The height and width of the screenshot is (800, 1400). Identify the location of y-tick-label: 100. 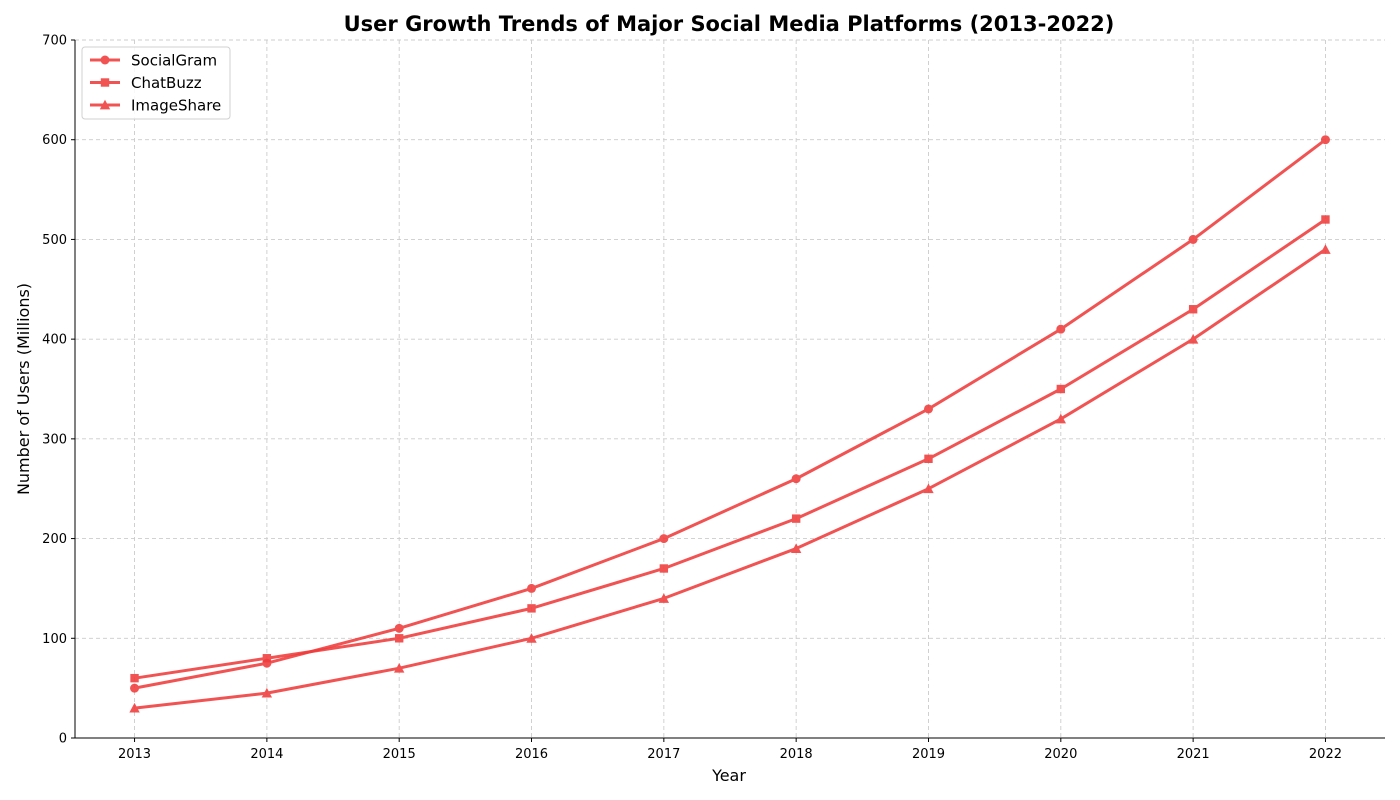
(54, 639).